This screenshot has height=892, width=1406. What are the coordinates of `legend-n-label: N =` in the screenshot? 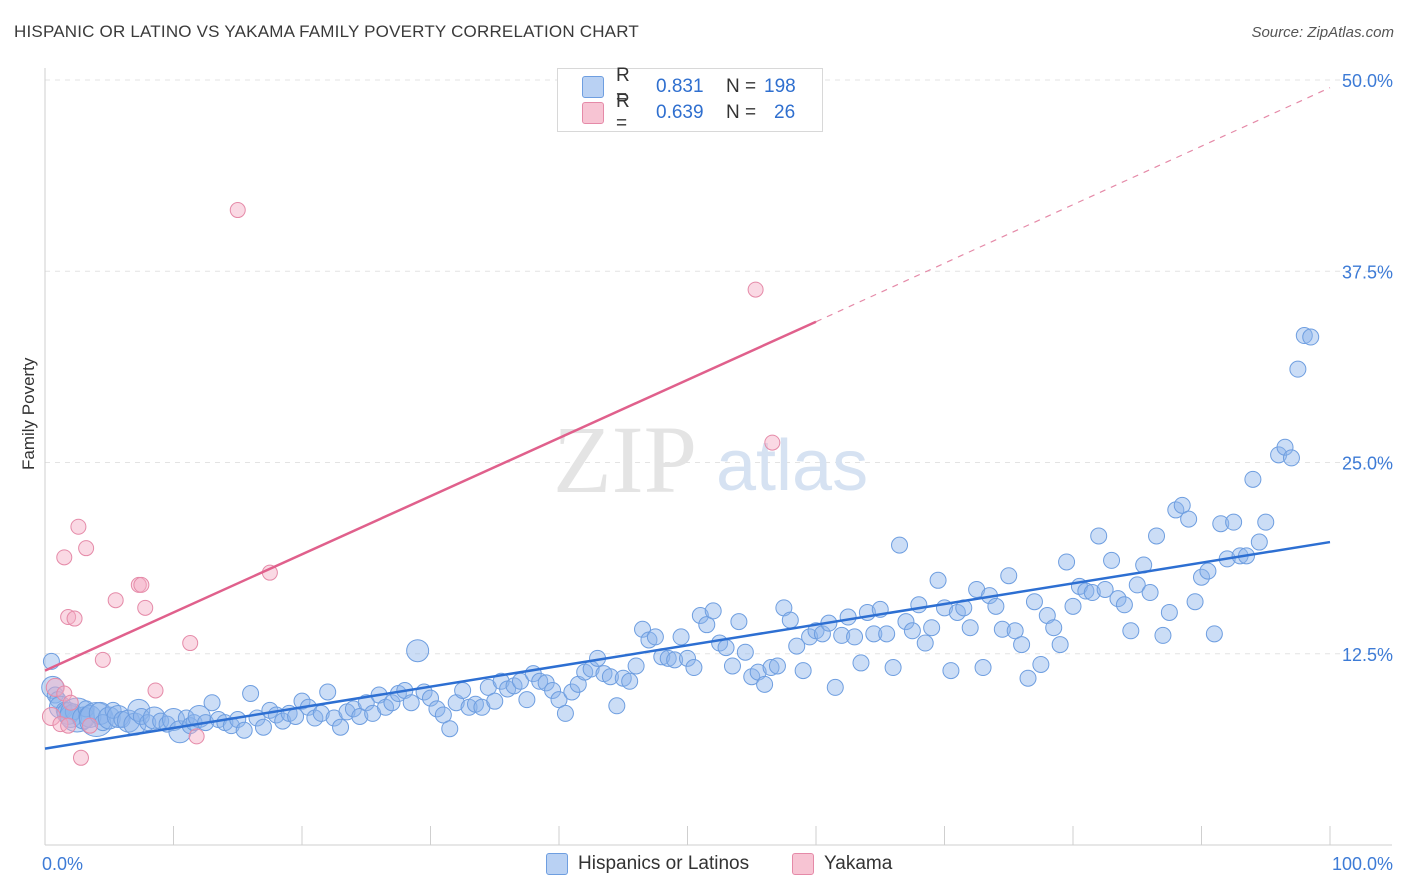 It's located at (741, 112).